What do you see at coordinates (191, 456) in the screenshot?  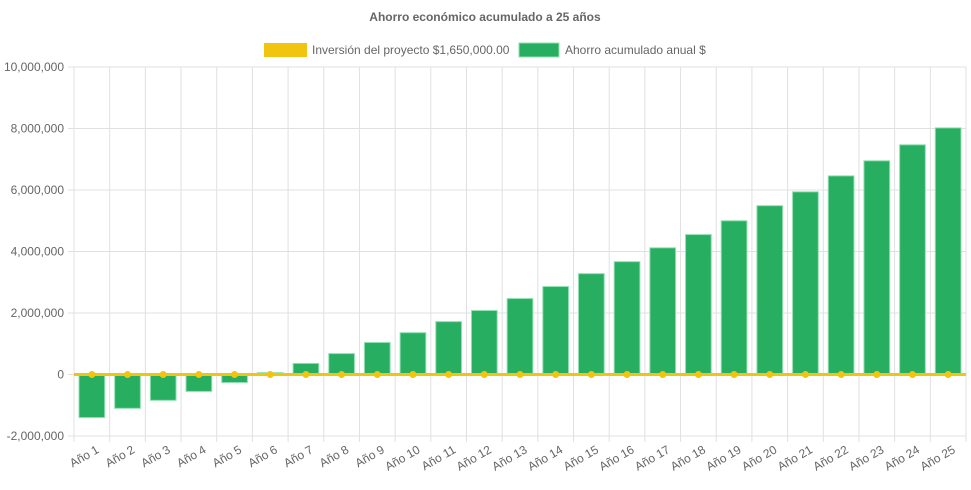 I see `x-tick-label: Año 4` at bounding box center [191, 456].